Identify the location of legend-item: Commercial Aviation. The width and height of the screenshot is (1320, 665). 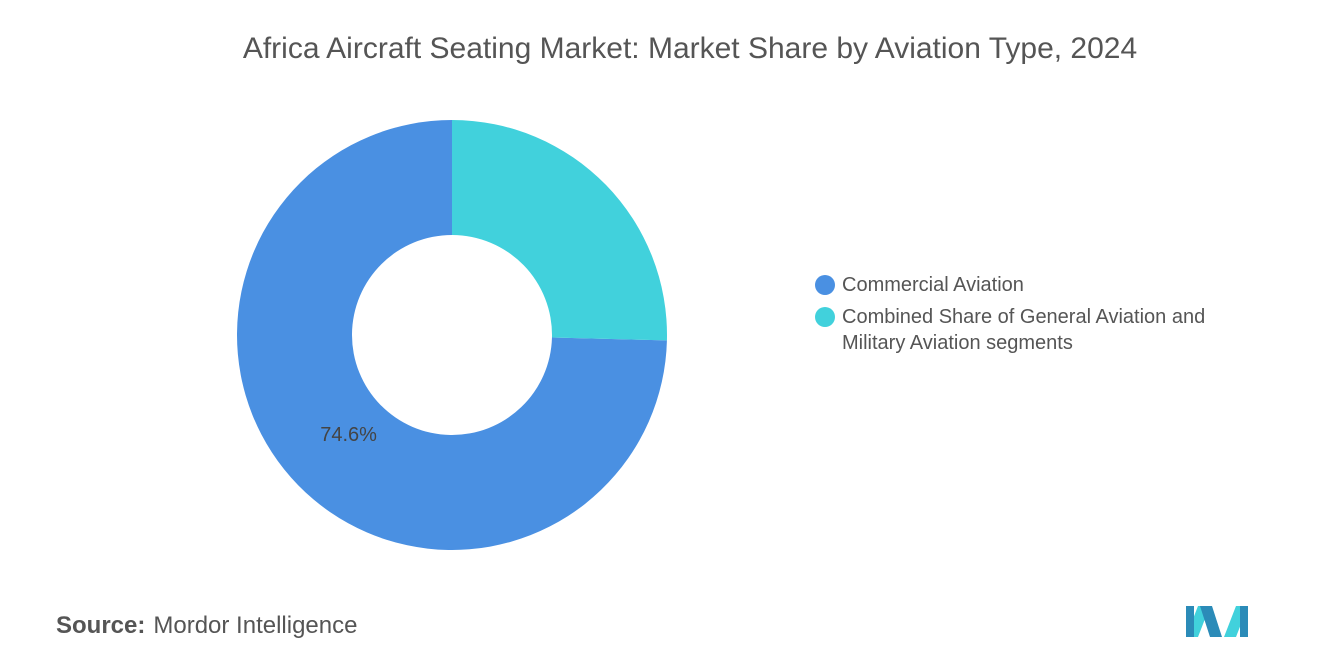
(1035, 285).